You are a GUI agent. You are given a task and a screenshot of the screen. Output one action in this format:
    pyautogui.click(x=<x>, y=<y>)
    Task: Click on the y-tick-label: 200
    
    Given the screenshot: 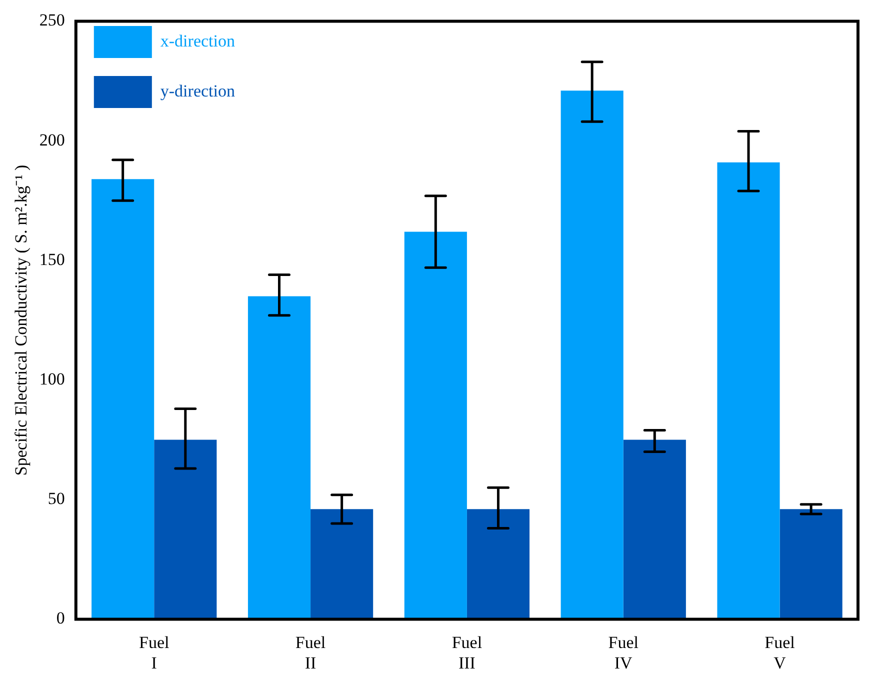 What is the action you would take?
    pyautogui.click(x=52, y=140)
    